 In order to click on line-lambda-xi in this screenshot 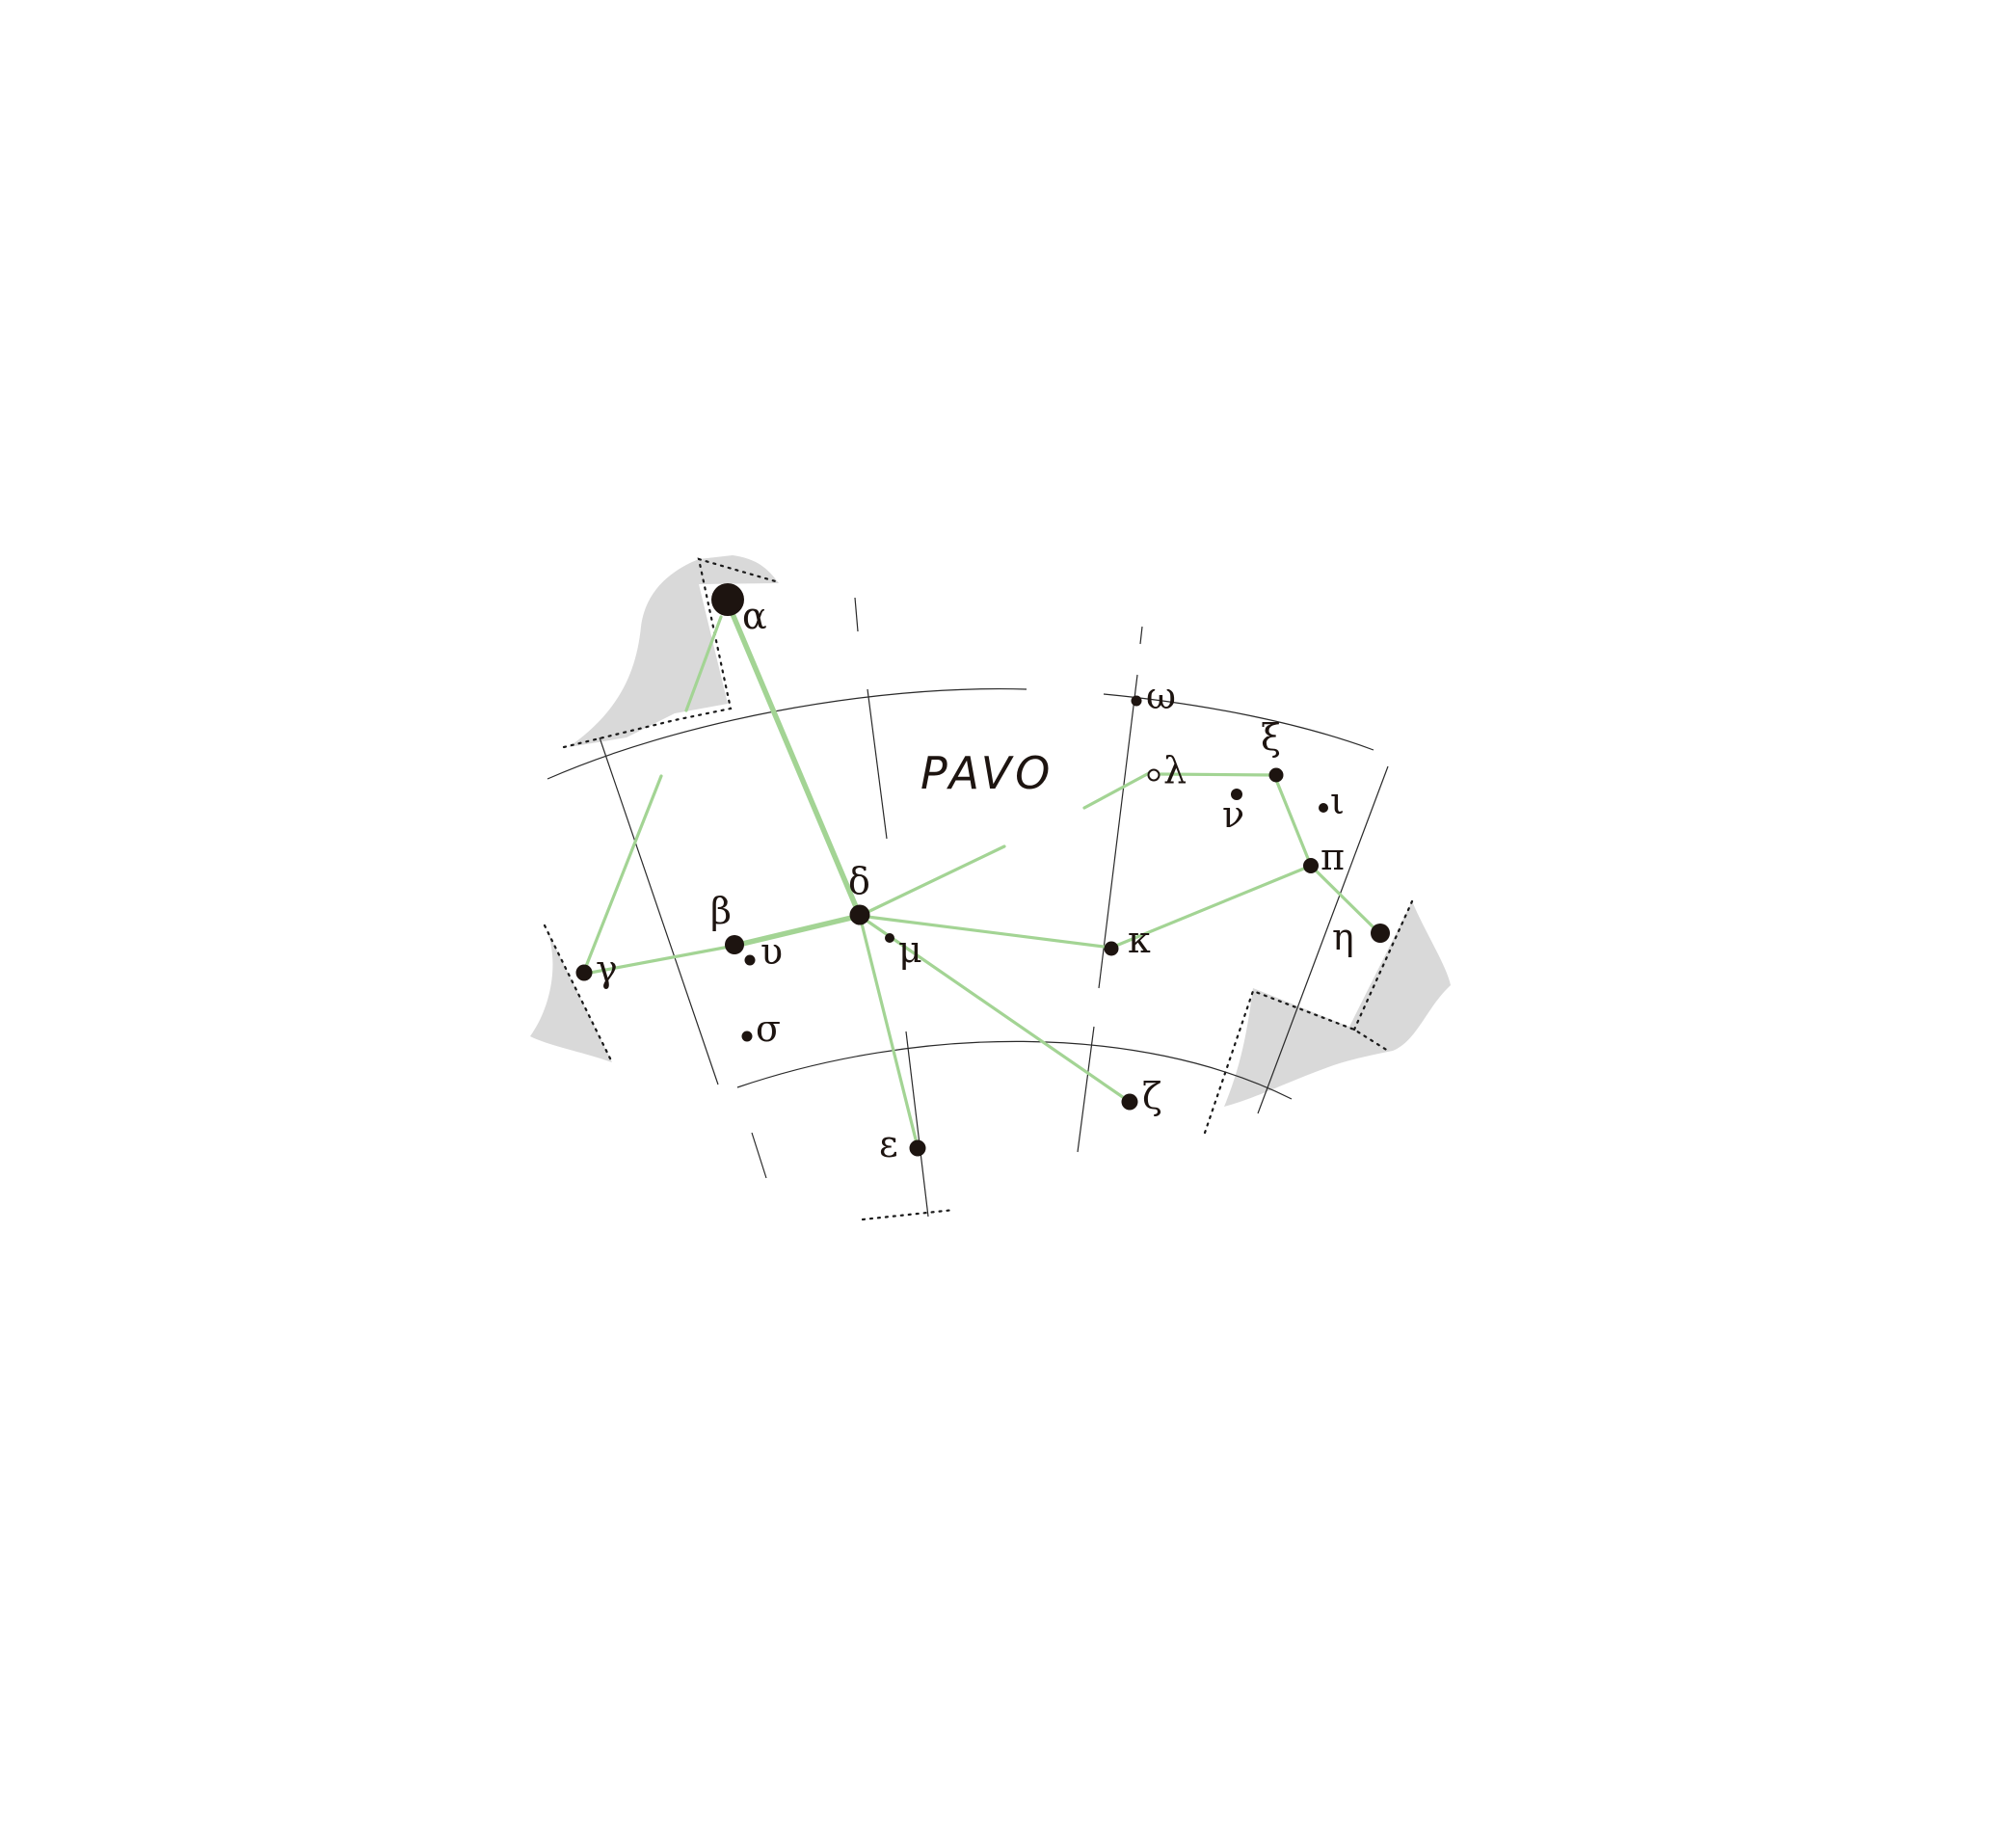, I will do `click(1215, 775)`.